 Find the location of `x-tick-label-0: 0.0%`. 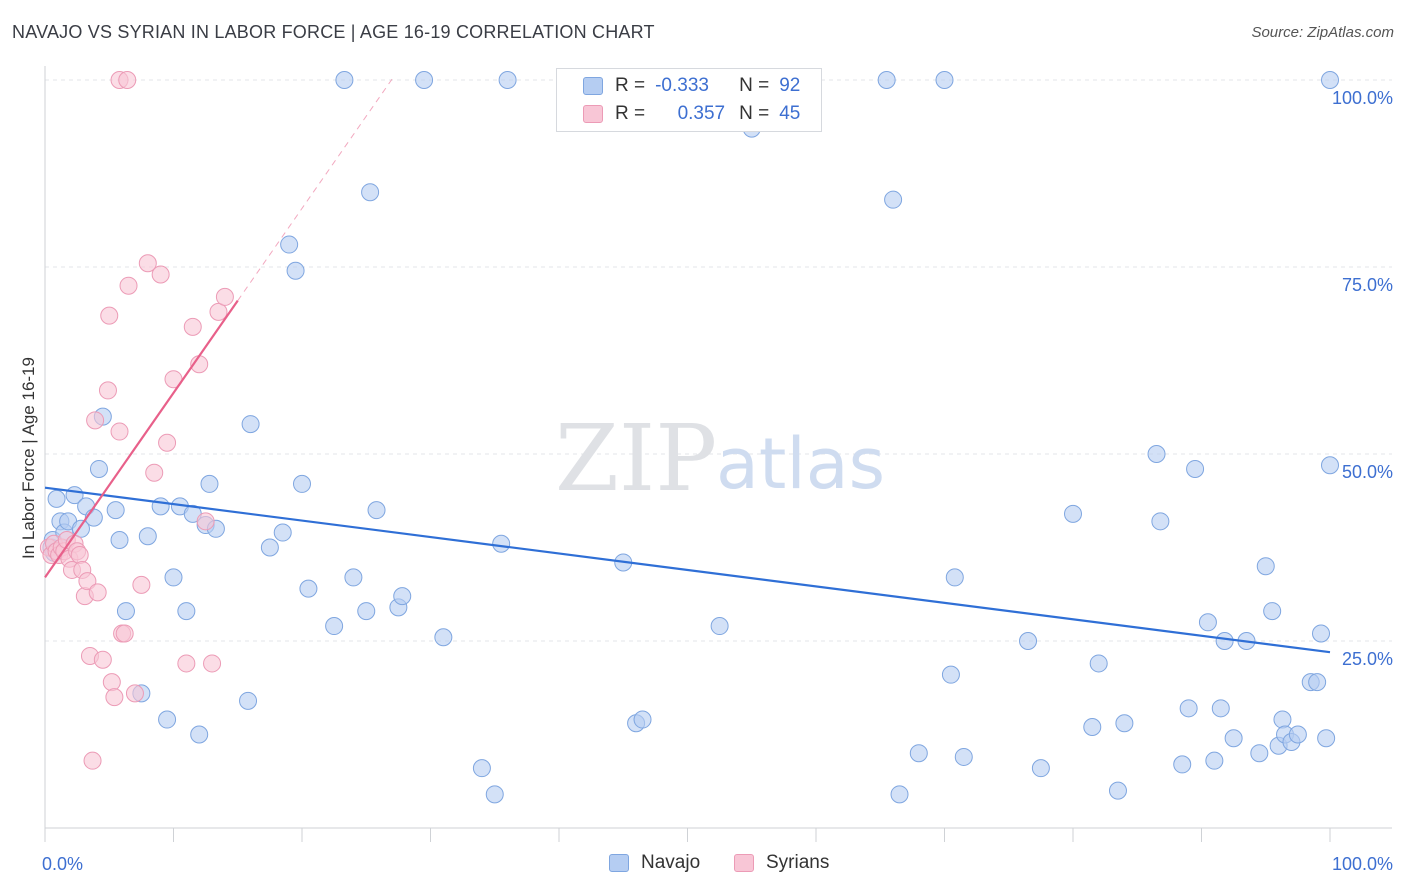

x-tick-label-0: 0.0% is located at coordinates (62, 864).